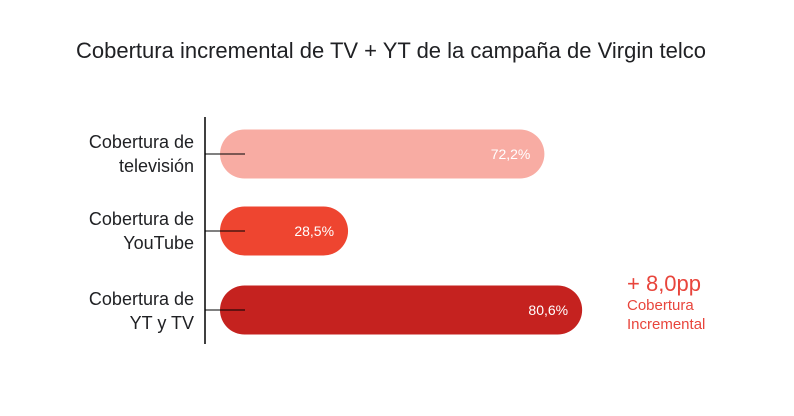  I want to click on incremental-annotation: + 8,0pp Cobertura Incremental, so click(666, 303).